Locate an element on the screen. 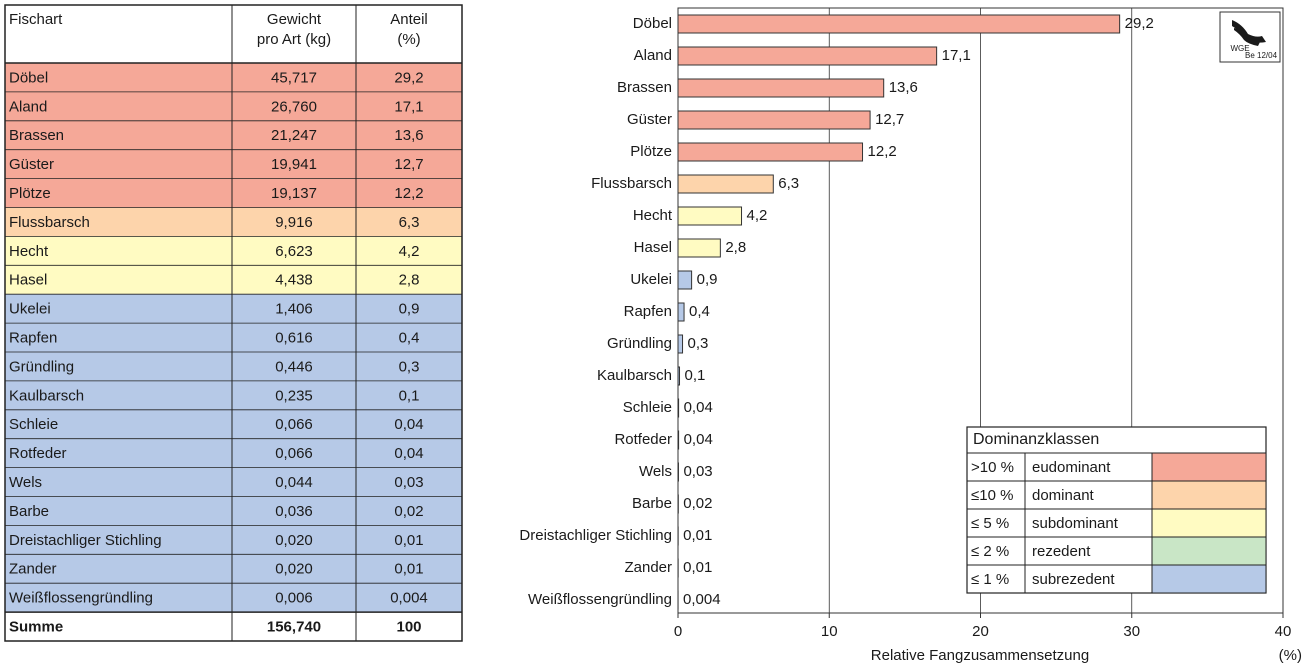 This screenshot has height=668, width=1306. table-cell: 1,406 is located at coordinates (294, 309).